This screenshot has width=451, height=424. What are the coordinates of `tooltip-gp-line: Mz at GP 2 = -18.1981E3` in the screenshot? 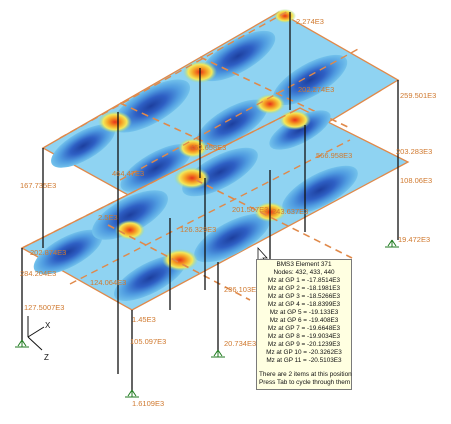 It's located at (304, 288).